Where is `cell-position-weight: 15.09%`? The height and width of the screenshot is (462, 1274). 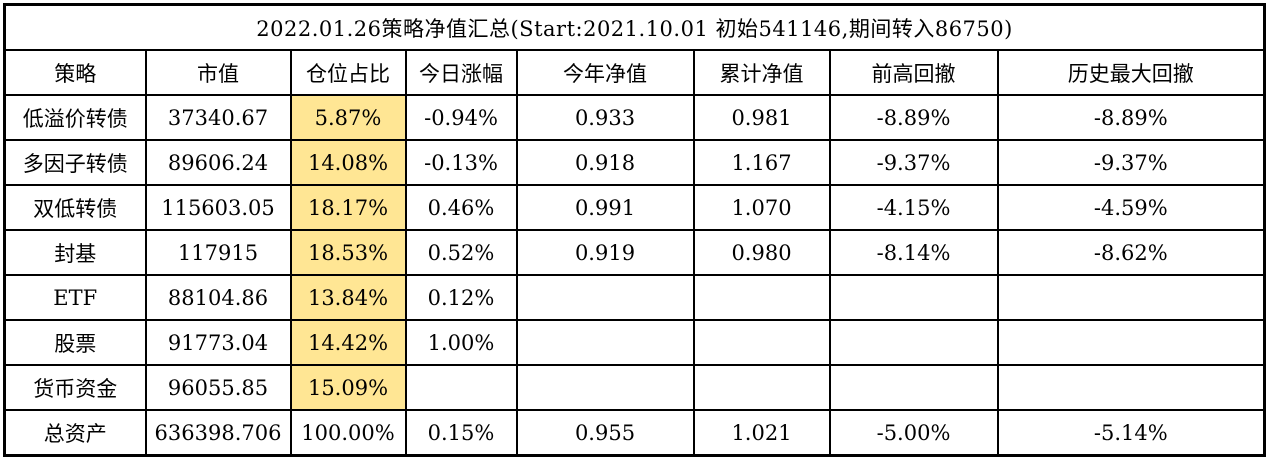 cell-position-weight: 15.09% is located at coordinates (348, 387).